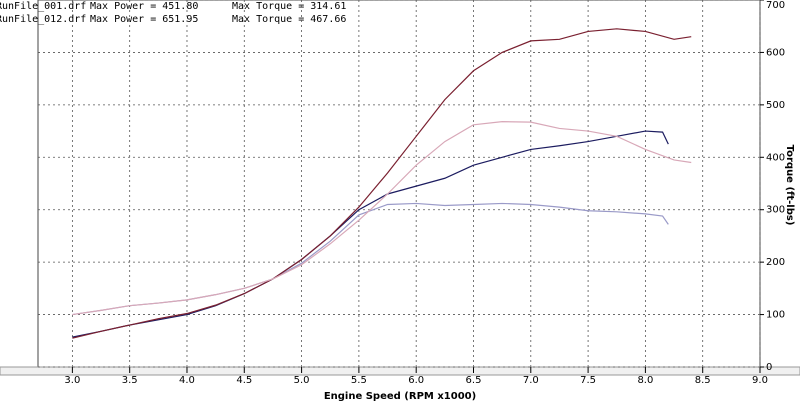 The height and width of the screenshot is (405, 800). What do you see at coordinates (789, 185) in the screenshot?
I see `y-axis-title: Torque (ft-lbs)` at bounding box center [789, 185].